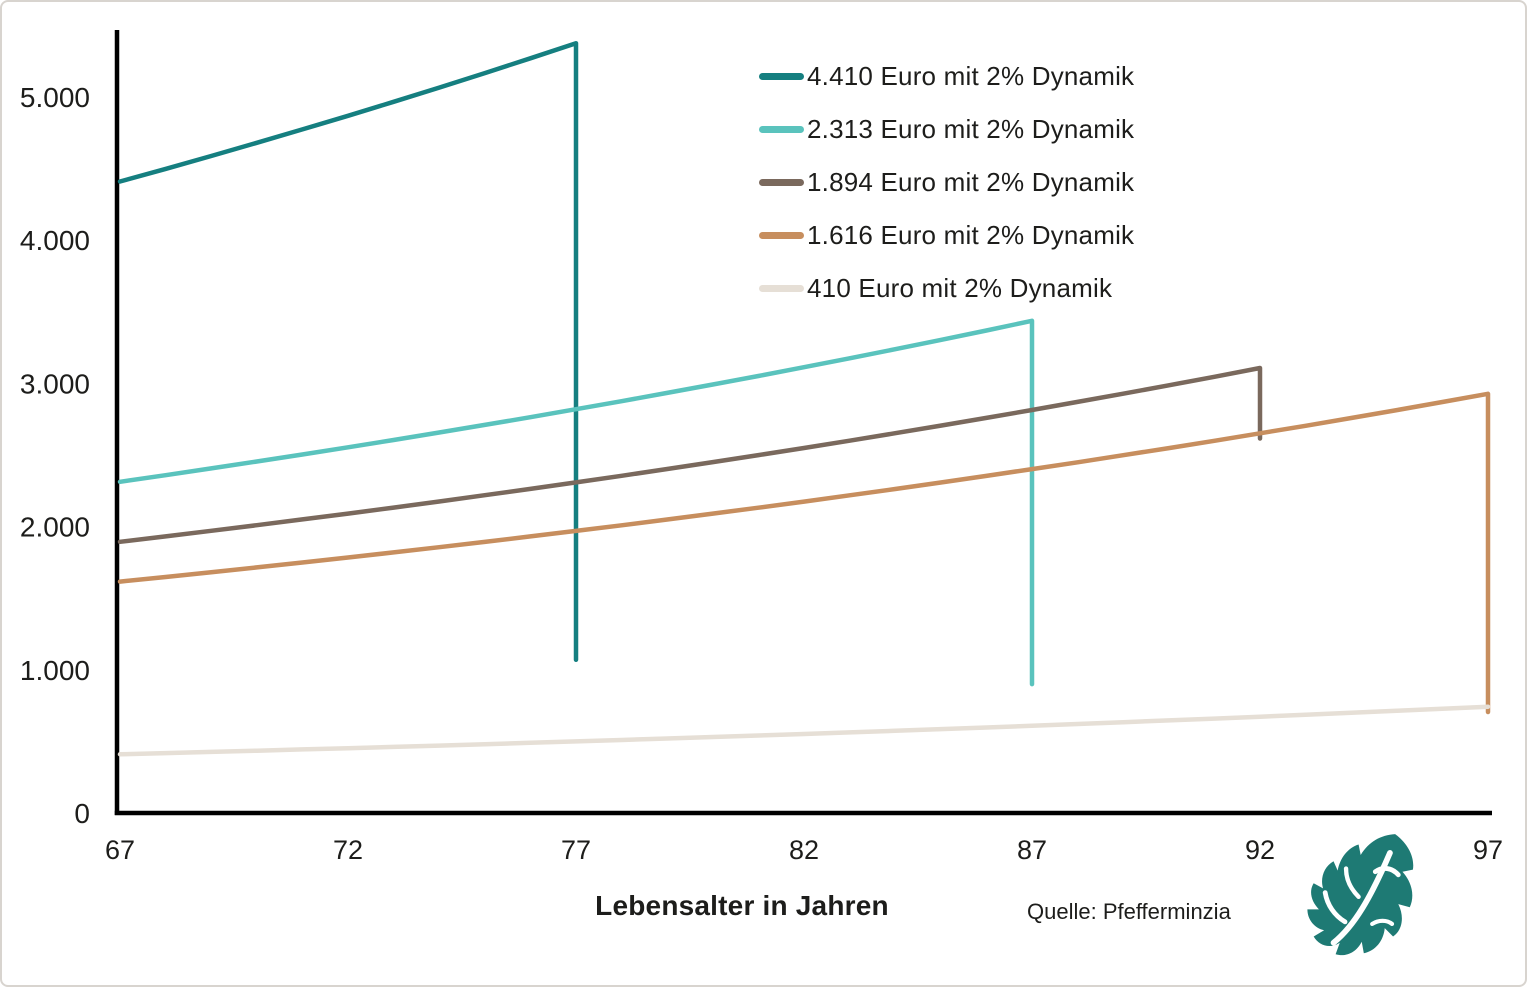 The image size is (1527, 987). I want to click on x-axis-title: Lebensalter in Jahren, so click(742, 905).